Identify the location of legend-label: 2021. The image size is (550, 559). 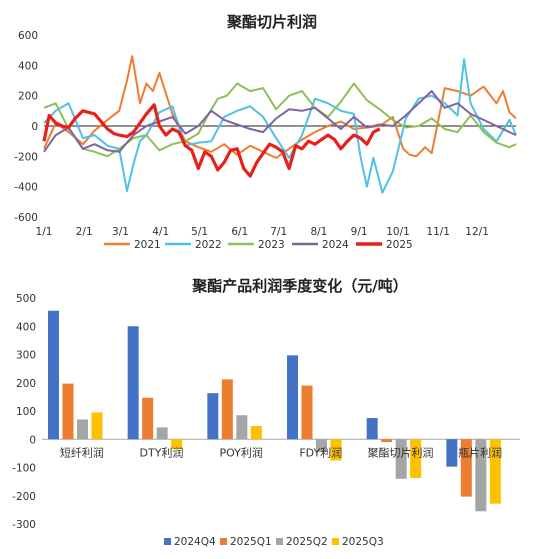
(147, 245).